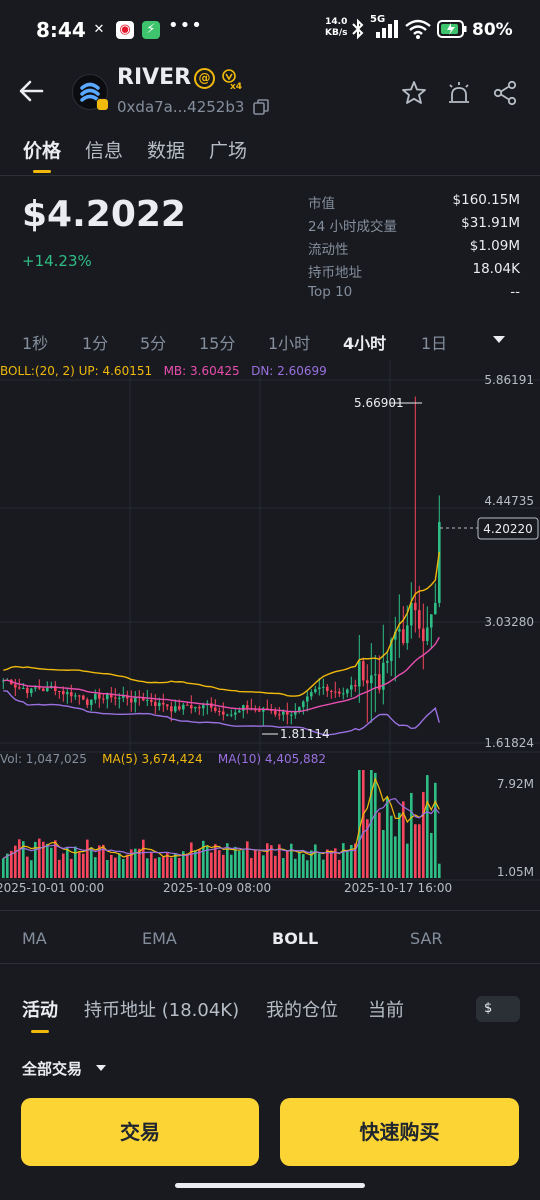 The width and height of the screenshot is (540, 1200). I want to click on copy-icon, so click(261, 107).